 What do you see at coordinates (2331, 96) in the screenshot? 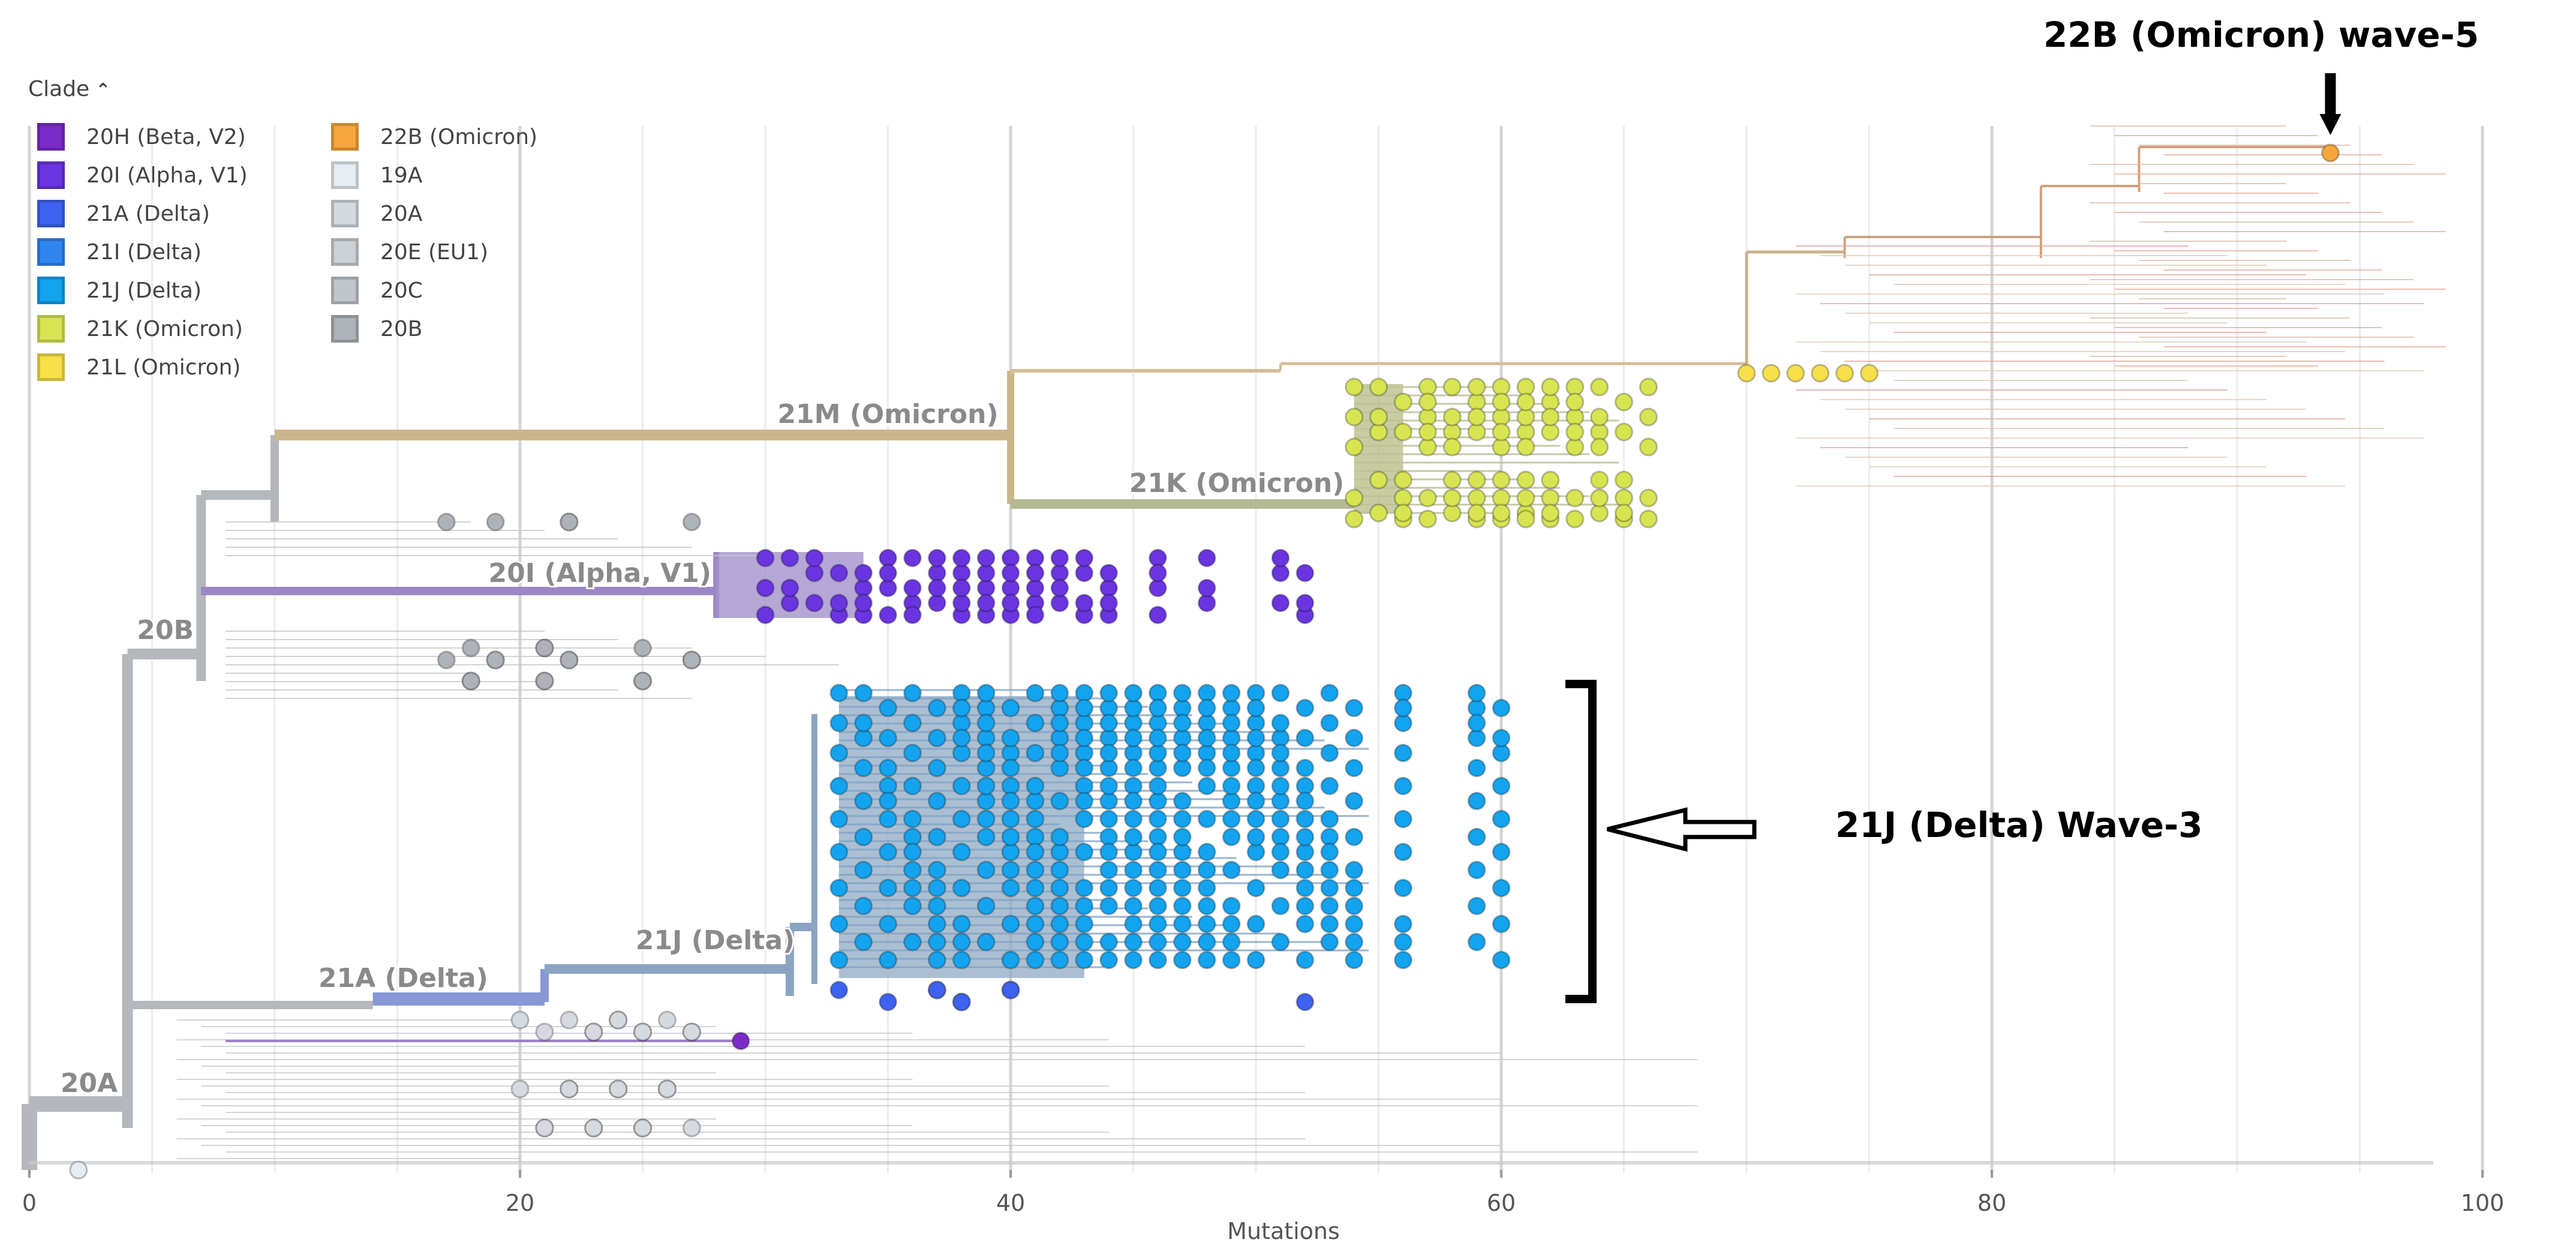
I see `down-arrow-icon` at bounding box center [2331, 96].